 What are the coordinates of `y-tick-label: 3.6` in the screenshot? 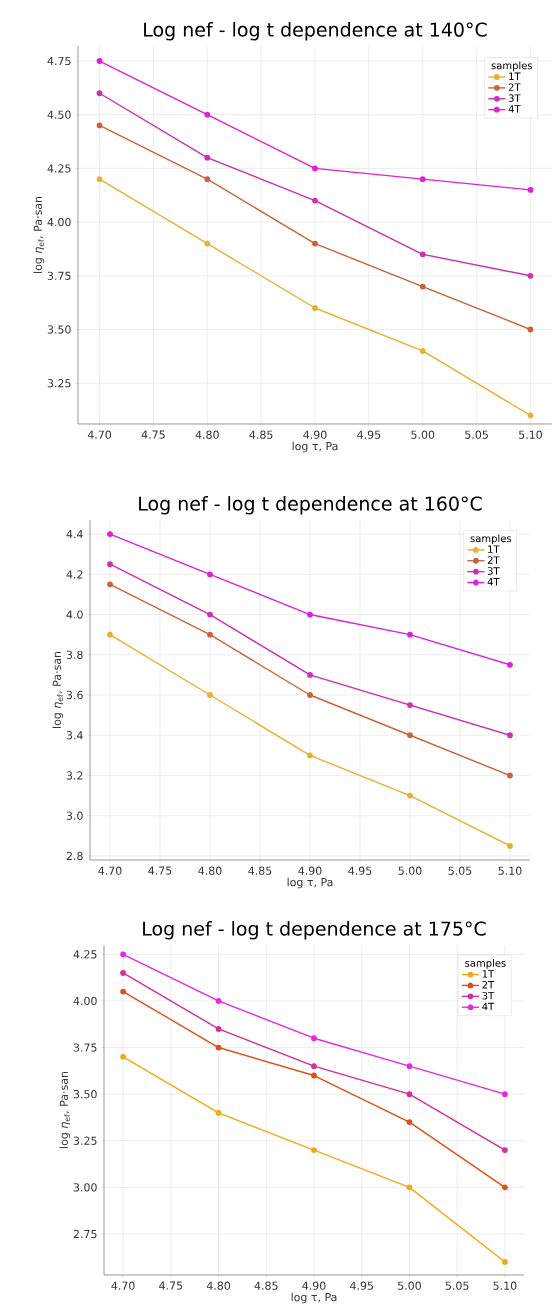 It's located at (74, 695).